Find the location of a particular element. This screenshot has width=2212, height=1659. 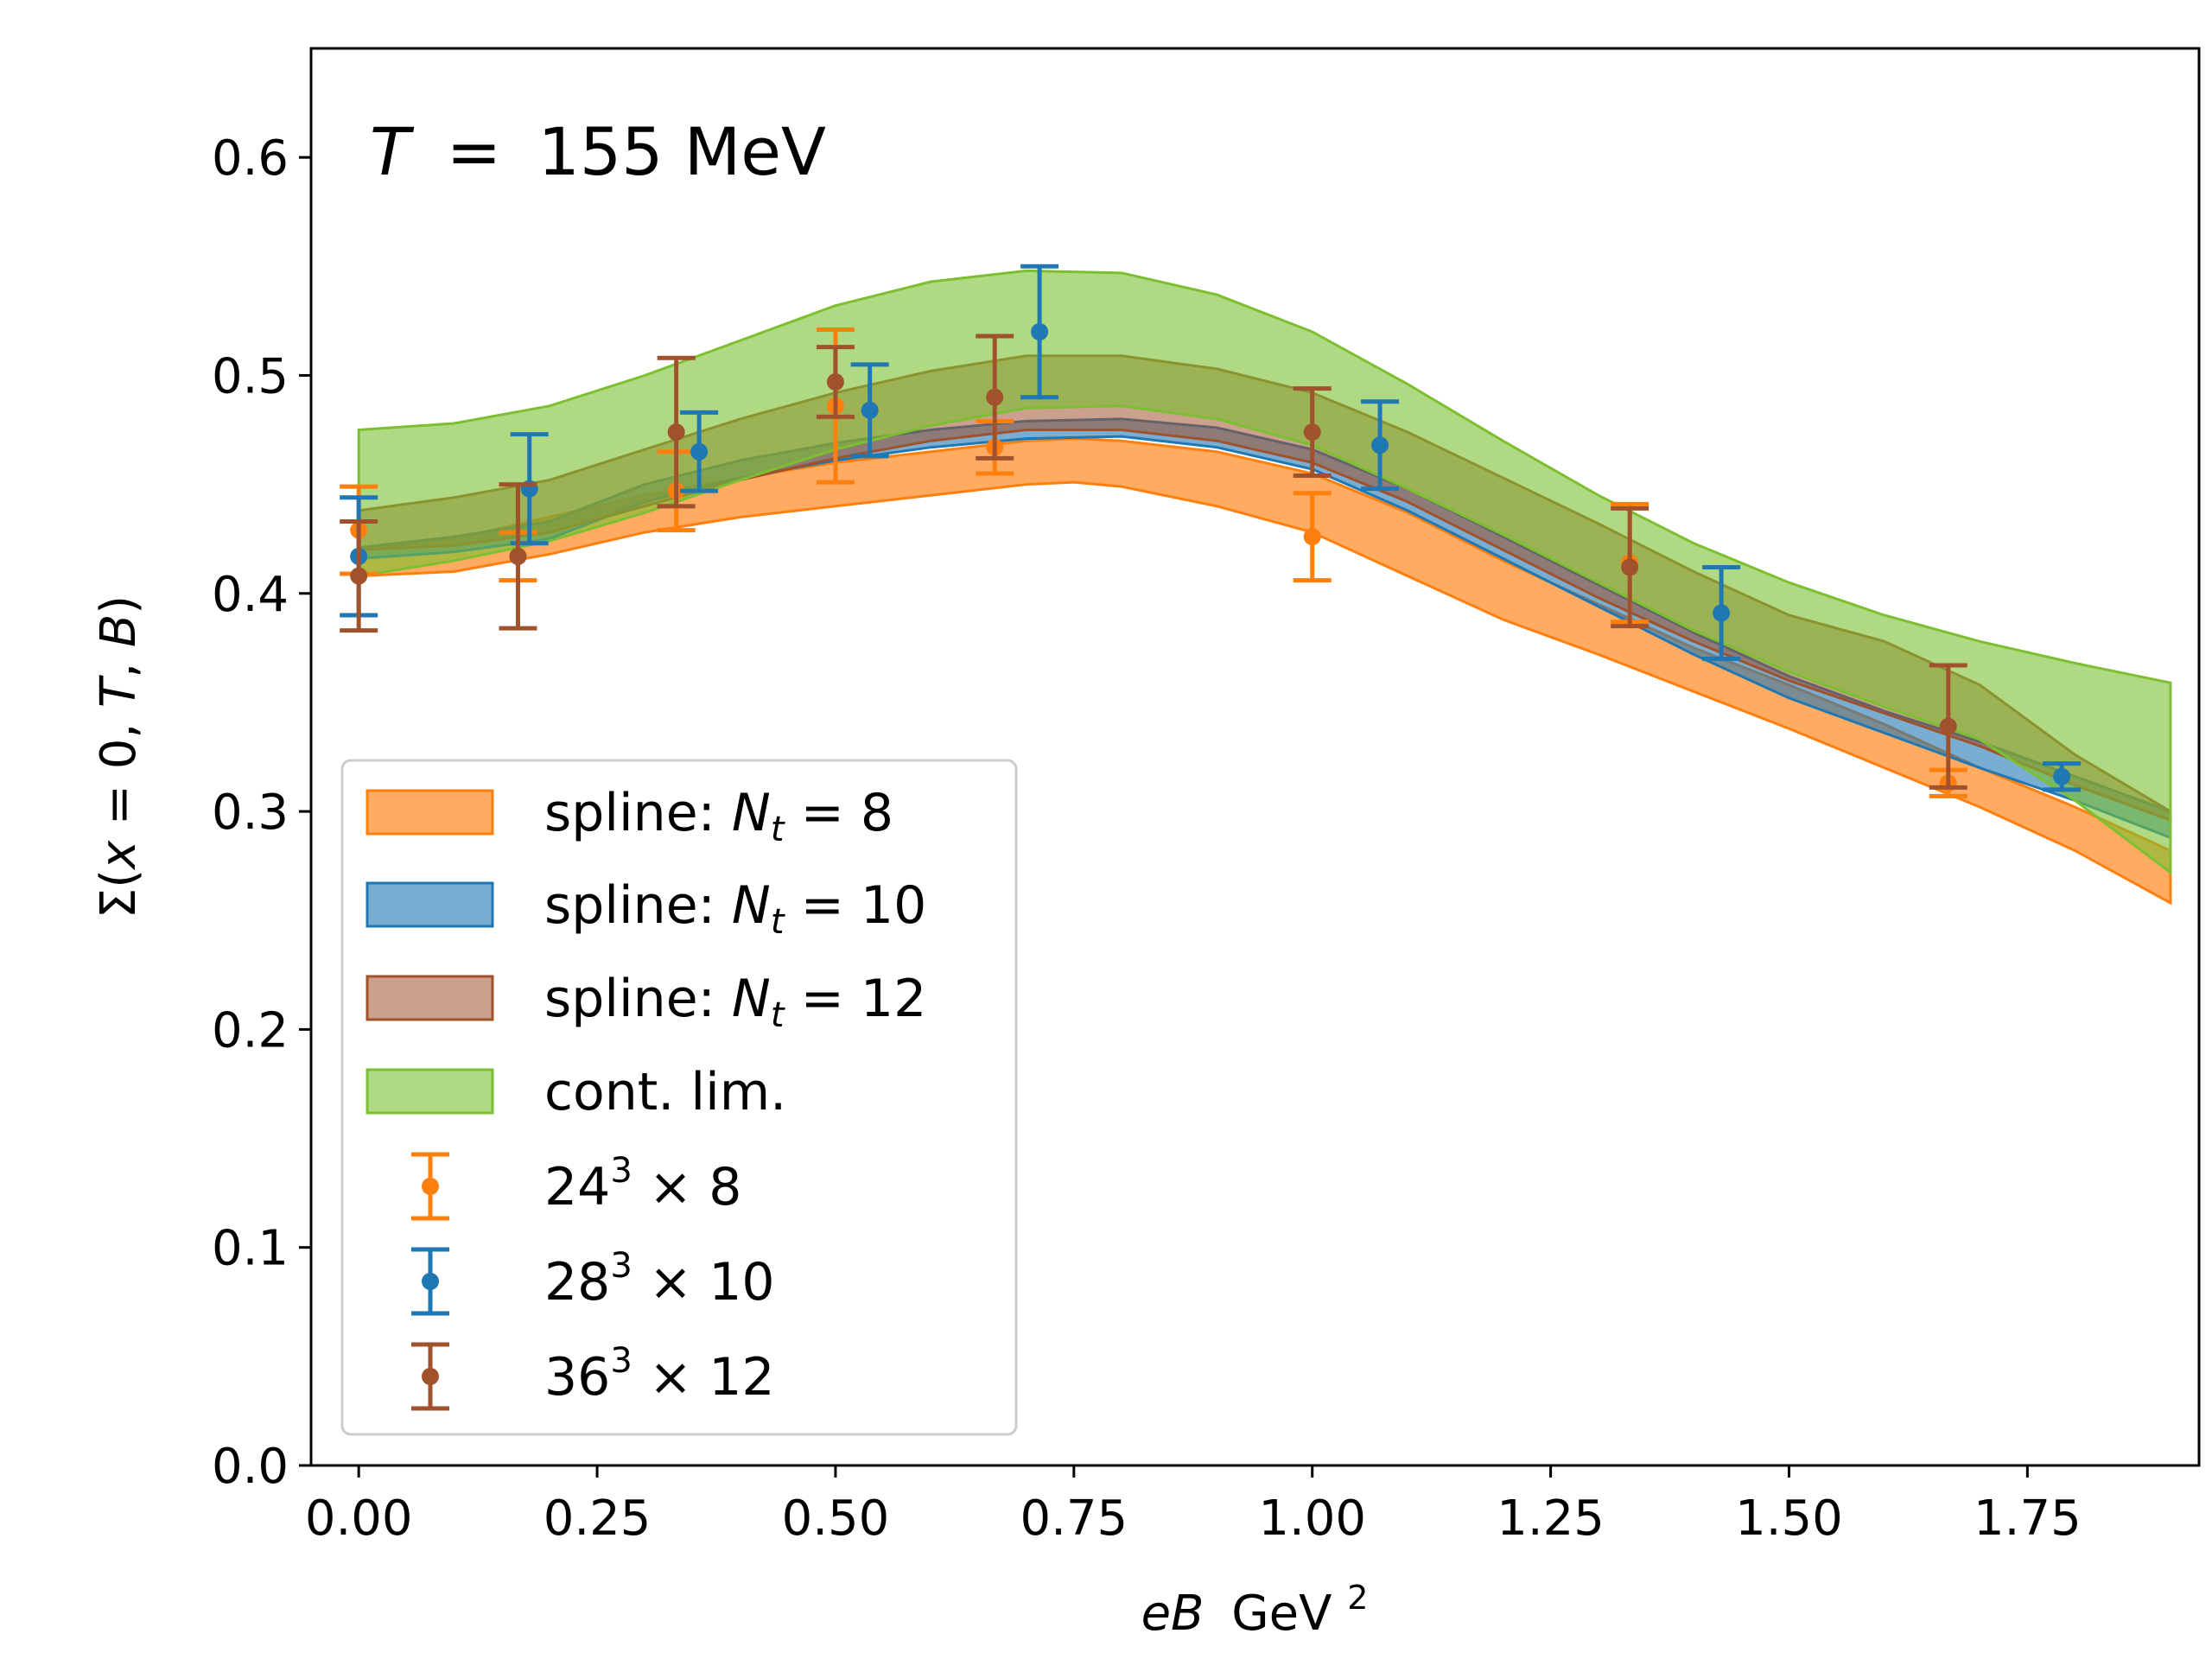

errorbar-s2-p1 is located at coordinates (518, 556).